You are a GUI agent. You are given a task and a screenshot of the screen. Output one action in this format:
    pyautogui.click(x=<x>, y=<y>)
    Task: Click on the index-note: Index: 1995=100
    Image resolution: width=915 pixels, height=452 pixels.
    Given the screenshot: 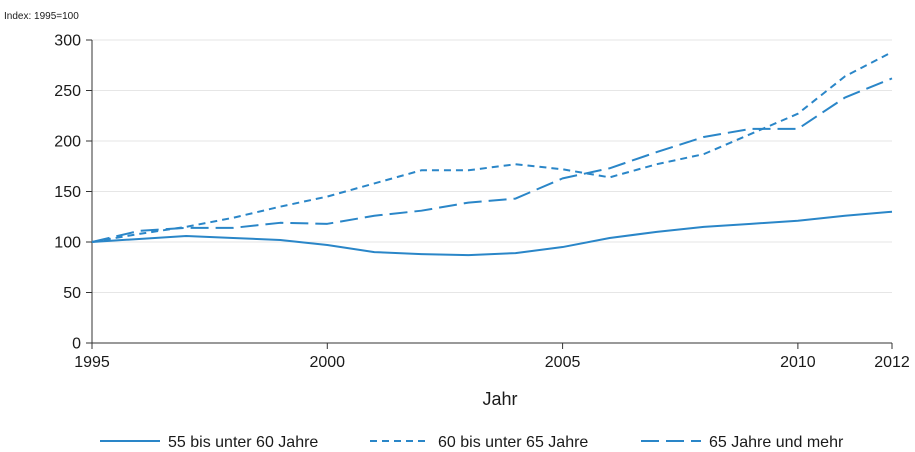 What is the action you would take?
    pyautogui.click(x=41, y=16)
    